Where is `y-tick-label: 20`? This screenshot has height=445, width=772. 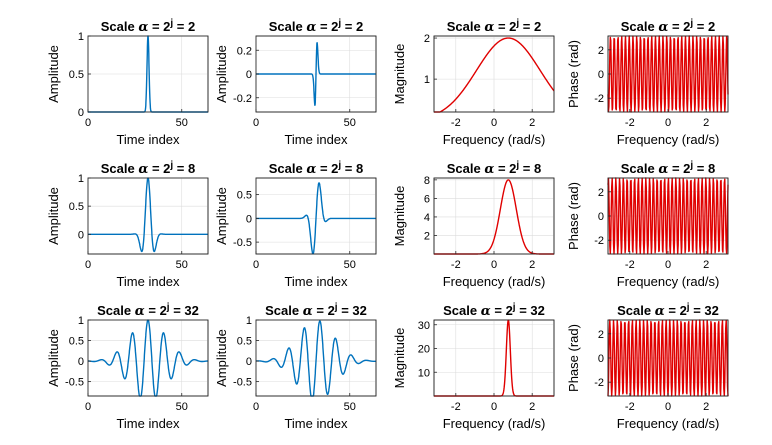
y-tick-label: 20 is located at coordinates (424, 350).